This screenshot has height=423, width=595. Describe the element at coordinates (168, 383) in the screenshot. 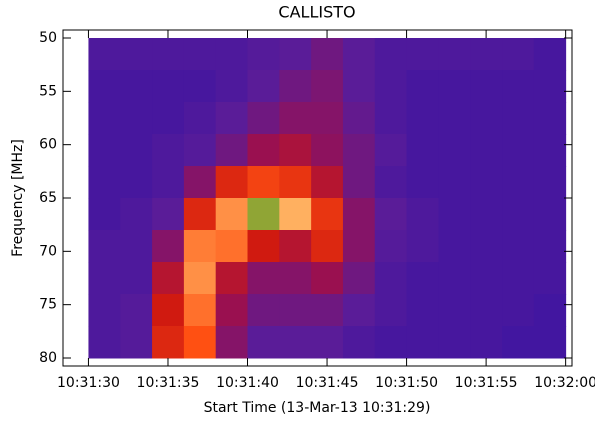

I see `x-tick-label: 10:31:35` at that location.